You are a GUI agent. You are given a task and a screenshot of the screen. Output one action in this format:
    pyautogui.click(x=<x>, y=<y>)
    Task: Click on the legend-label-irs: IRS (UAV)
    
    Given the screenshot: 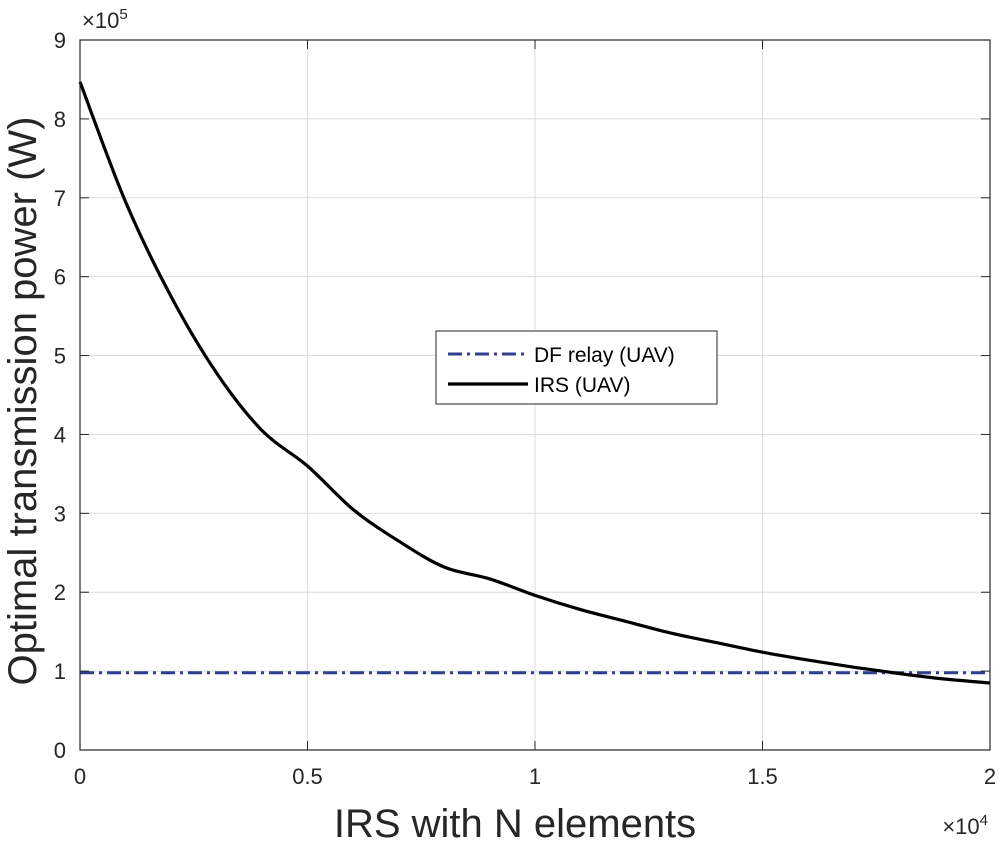 What is the action you would take?
    pyautogui.click(x=582, y=385)
    